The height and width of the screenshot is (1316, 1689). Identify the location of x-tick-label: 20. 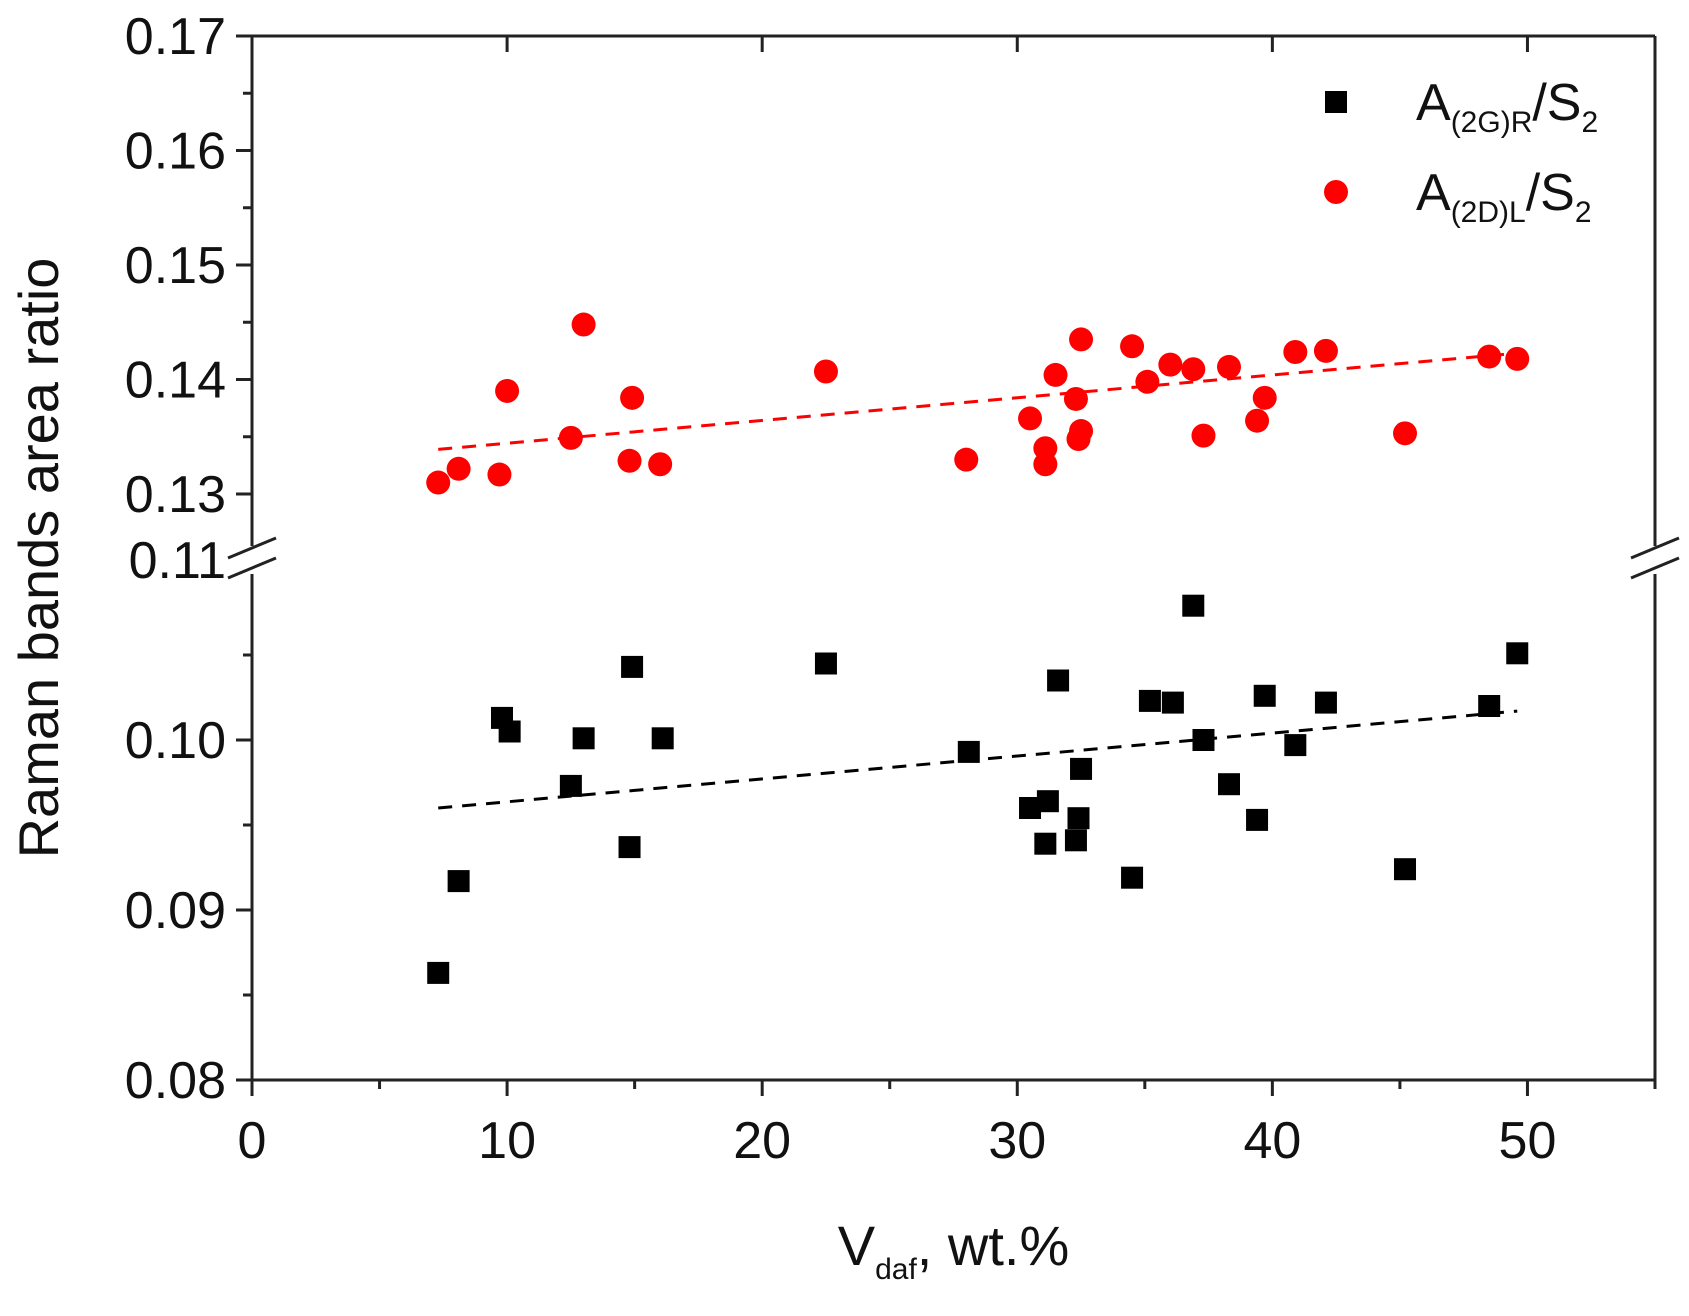
(762, 1141).